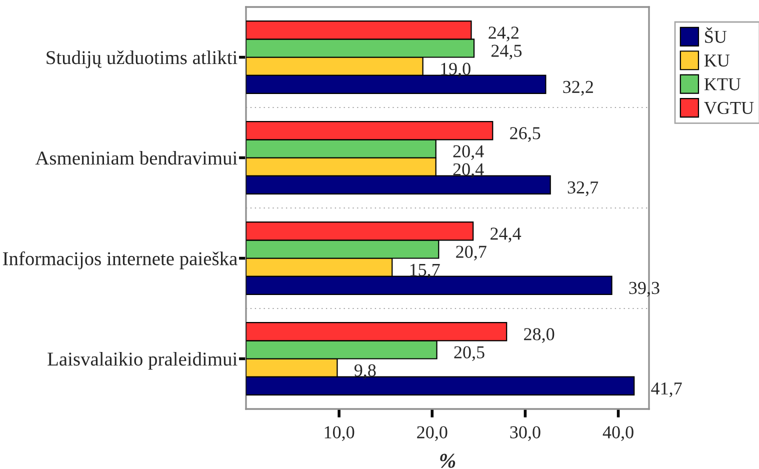  What do you see at coordinates (506, 52) in the screenshot?
I see `data-label: 24,5` at bounding box center [506, 52].